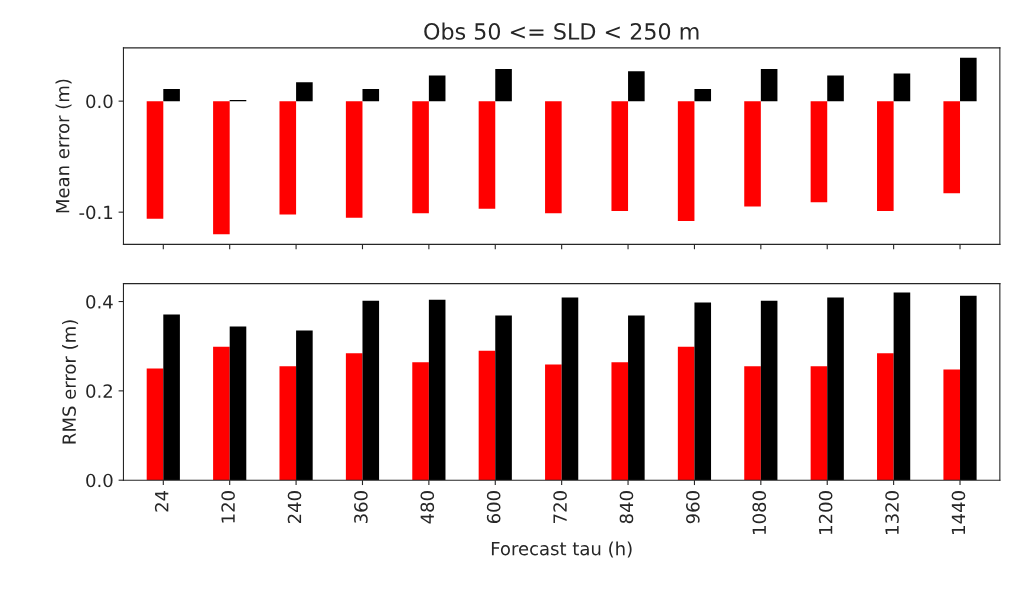  Describe the element at coordinates (294, 507) in the screenshot. I see `x-tick-label: 240` at that location.